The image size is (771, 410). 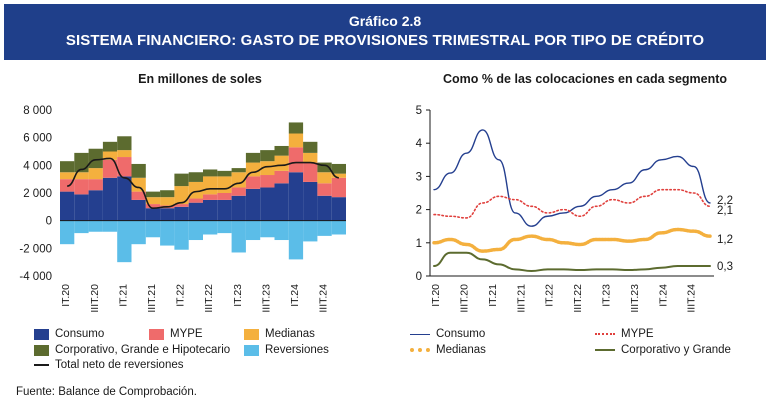 What do you see at coordinates (152, 298) in the screenshot?
I see `x-tick-label: IIIT.21` at bounding box center [152, 298].